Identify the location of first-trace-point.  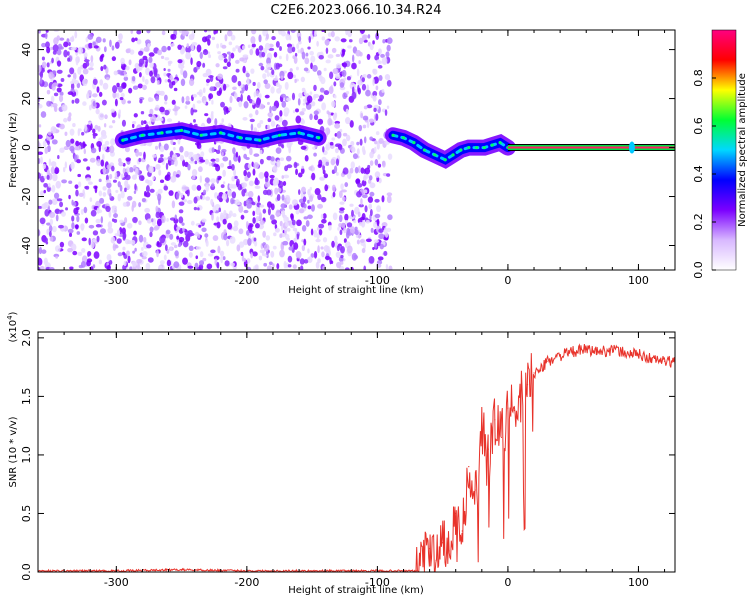
(221, 133).